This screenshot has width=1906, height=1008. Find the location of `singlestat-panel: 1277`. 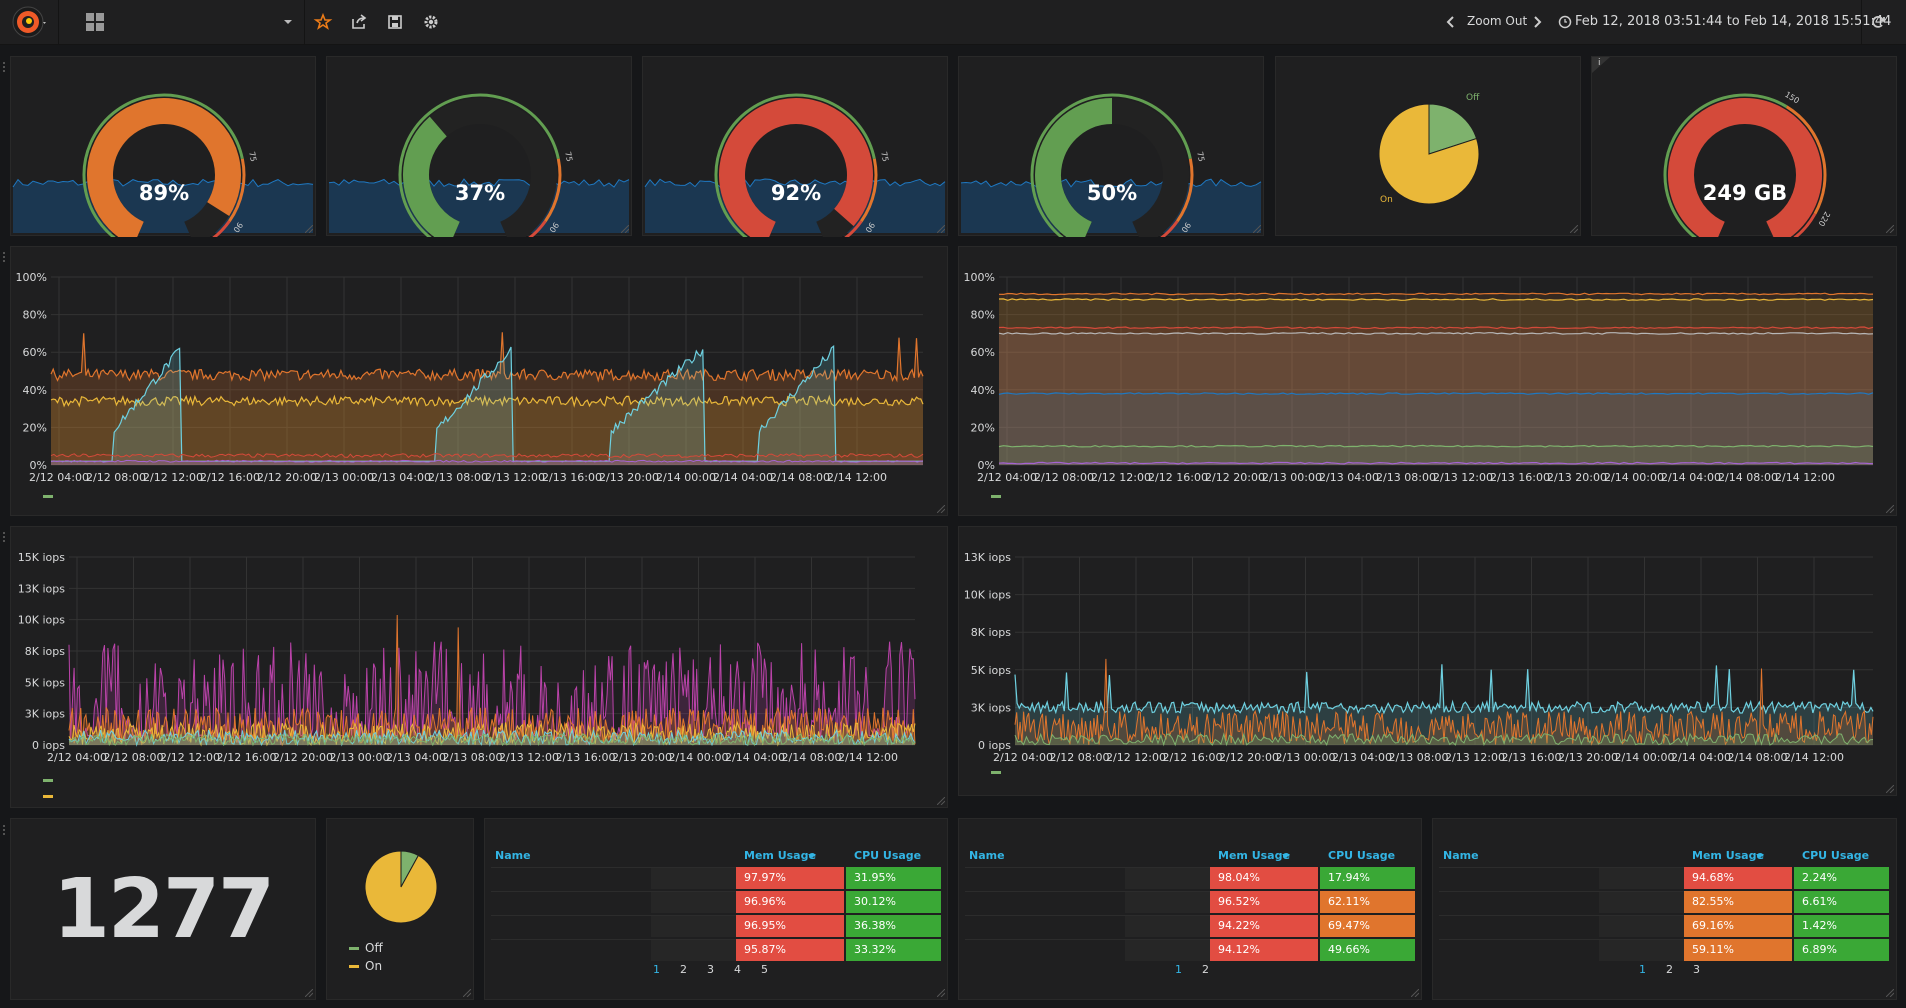

singlestat-panel: 1277 is located at coordinates (163, 909).